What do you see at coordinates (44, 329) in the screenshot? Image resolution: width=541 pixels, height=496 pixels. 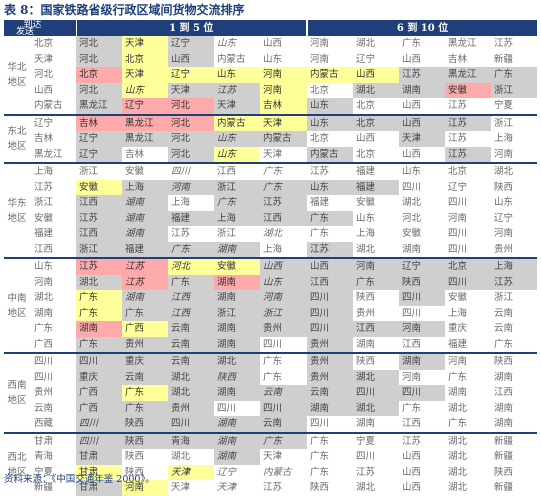 I see `origin-province: 广东` at bounding box center [44, 329].